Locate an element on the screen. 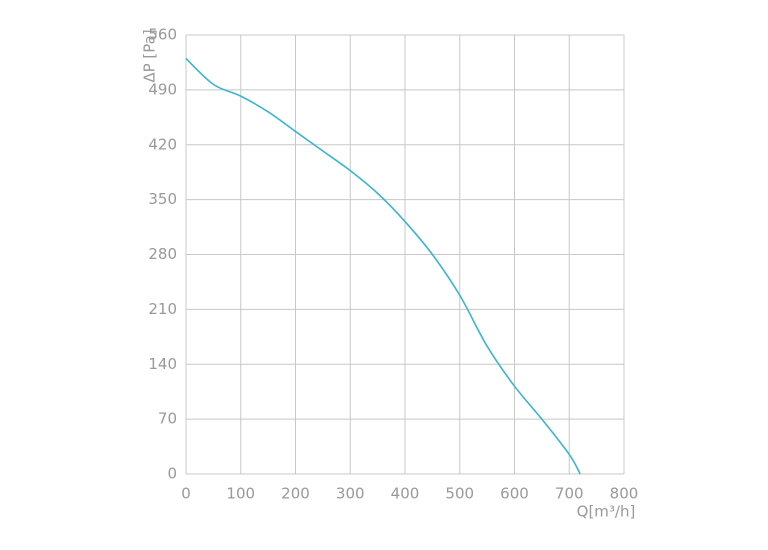 The height and width of the screenshot is (550, 768). x-tick-label: 400 is located at coordinates (405, 494).